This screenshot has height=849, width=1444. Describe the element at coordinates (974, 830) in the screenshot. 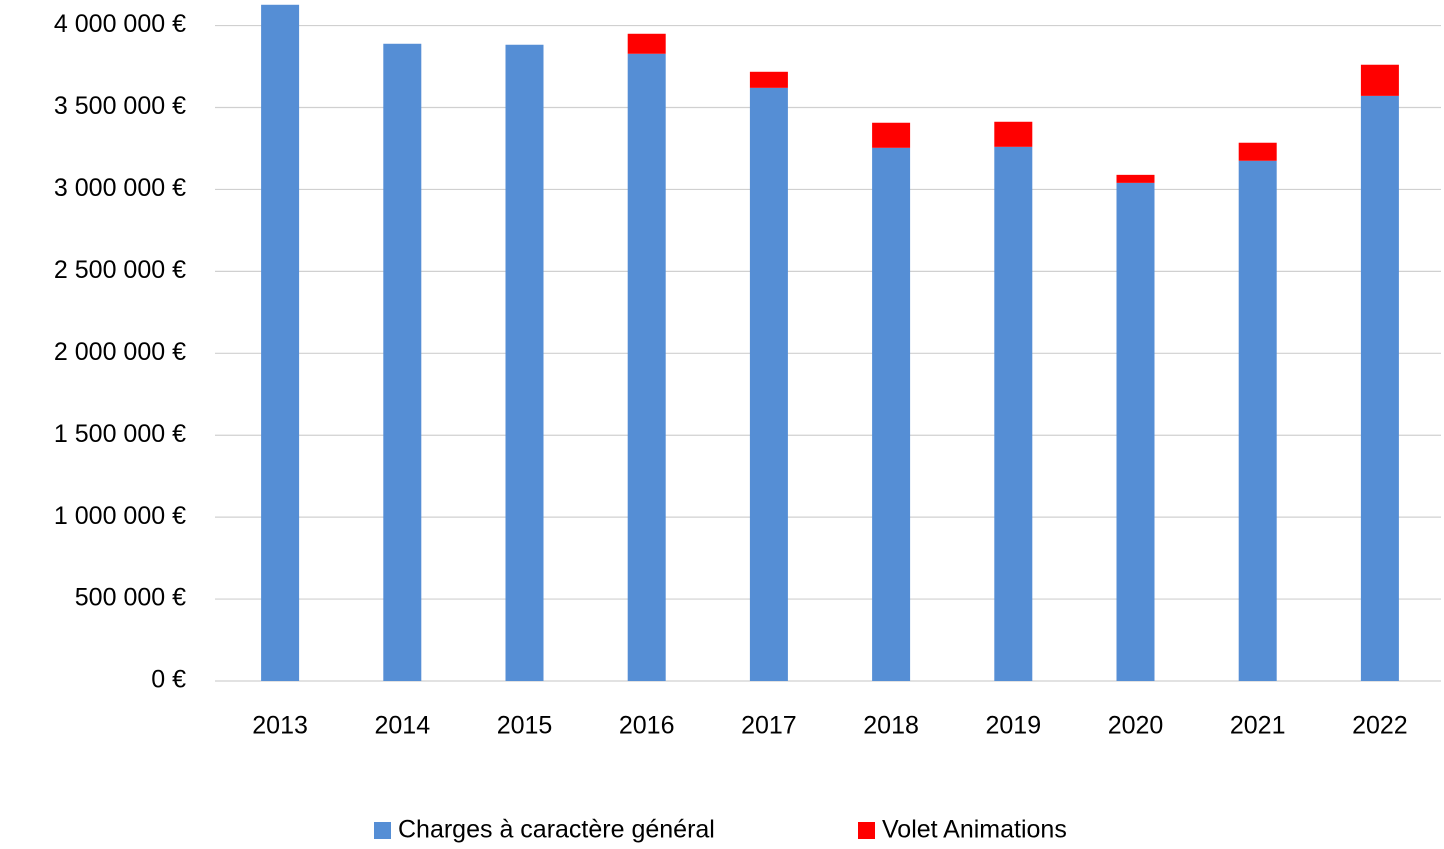

I see `legend-label: Volet Animations` at that location.